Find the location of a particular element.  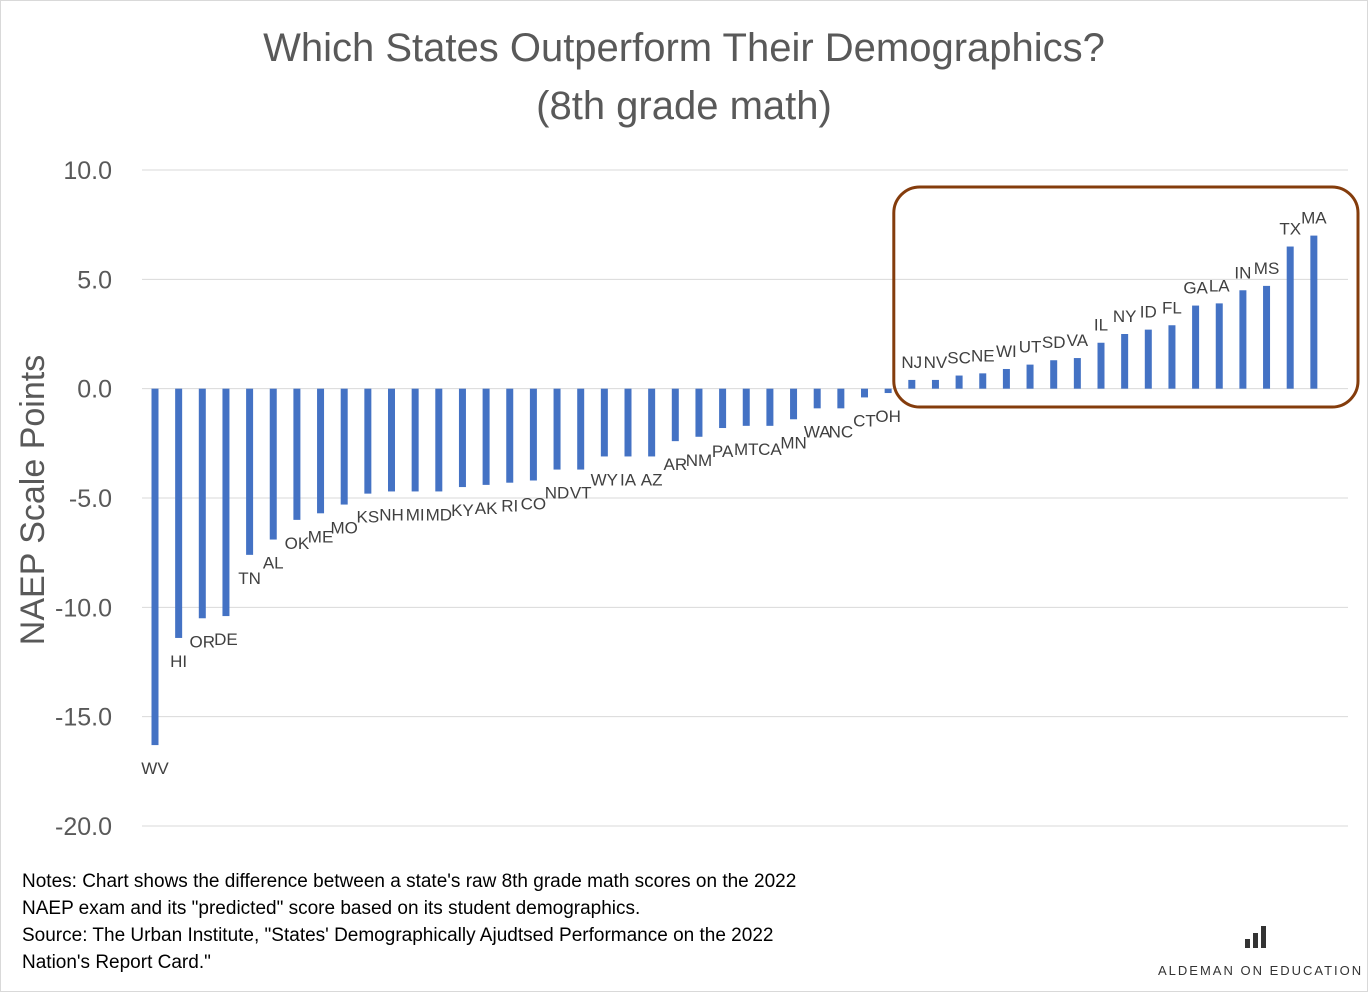

bar-il is located at coordinates (1101, 365).